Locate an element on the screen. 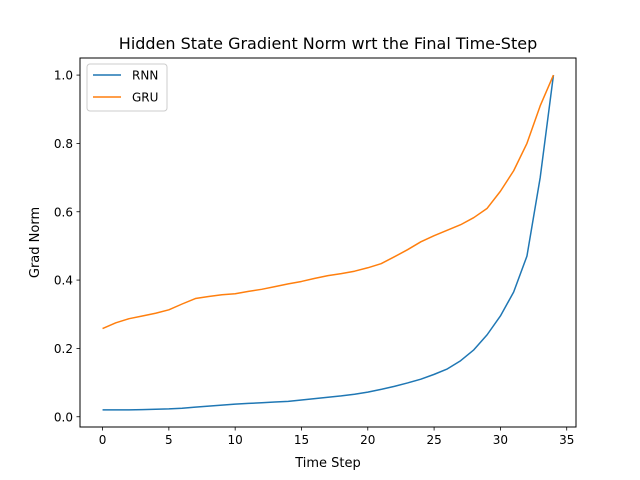 This screenshot has height=480, width=640. y-tick-label: 1.0 is located at coordinates (63, 76).